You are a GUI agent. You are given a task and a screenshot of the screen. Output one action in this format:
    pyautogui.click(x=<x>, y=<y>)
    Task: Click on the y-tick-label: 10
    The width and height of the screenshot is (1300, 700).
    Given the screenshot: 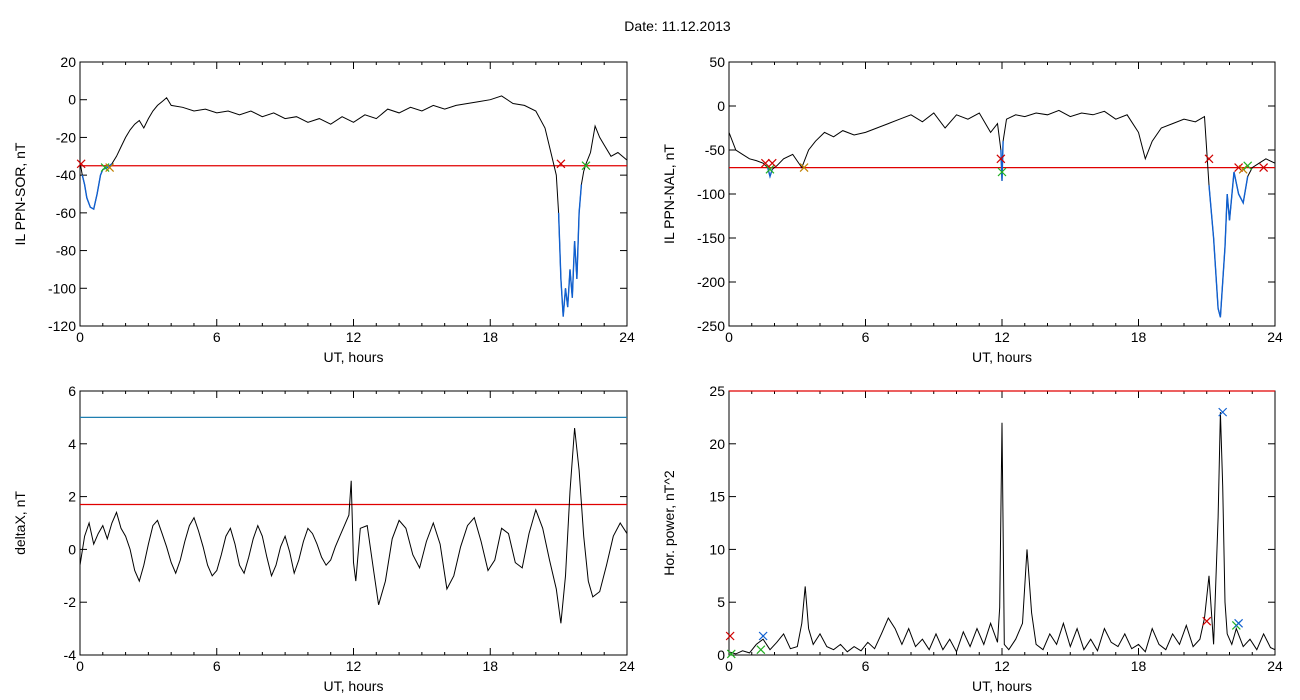 What is the action you would take?
    pyautogui.click(x=717, y=549)
    